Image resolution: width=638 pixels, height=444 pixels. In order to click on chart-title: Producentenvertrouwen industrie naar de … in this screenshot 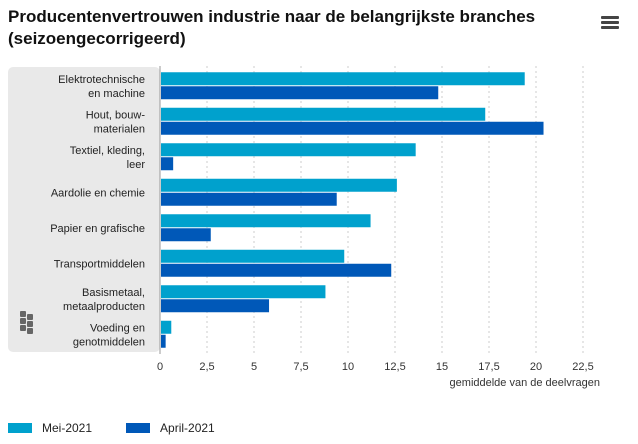, I will do `click(272, 27)`.